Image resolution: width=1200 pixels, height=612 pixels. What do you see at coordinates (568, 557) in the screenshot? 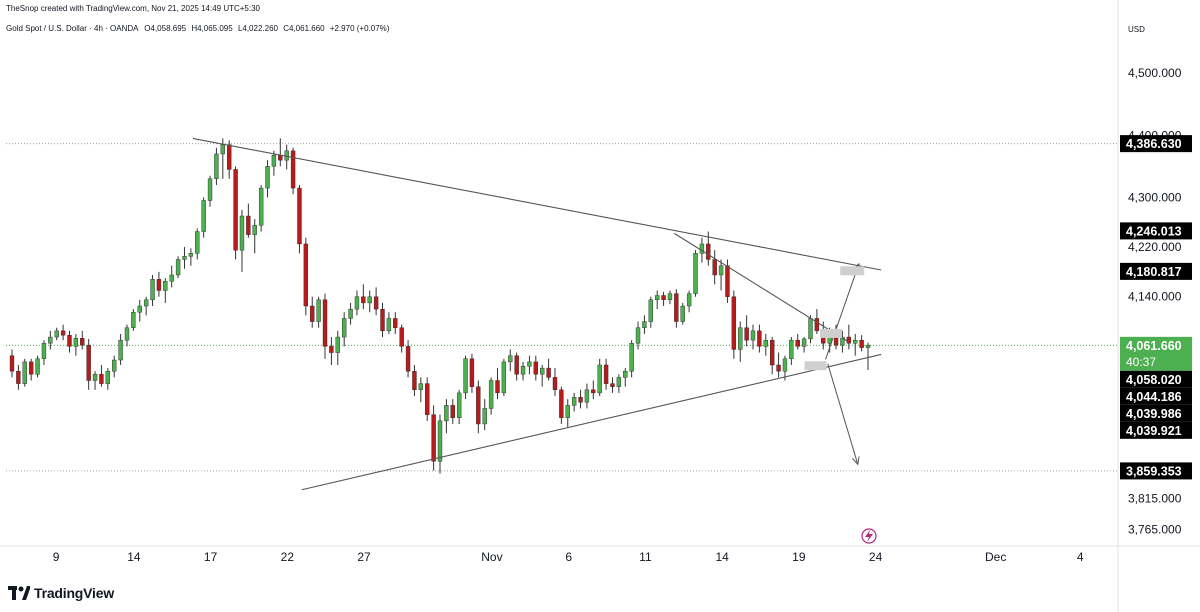
I see `time-axis: 9 14 17 22 27 Nov 6 11 14 19 24 Dec 4` at bounding box center [568, 557].